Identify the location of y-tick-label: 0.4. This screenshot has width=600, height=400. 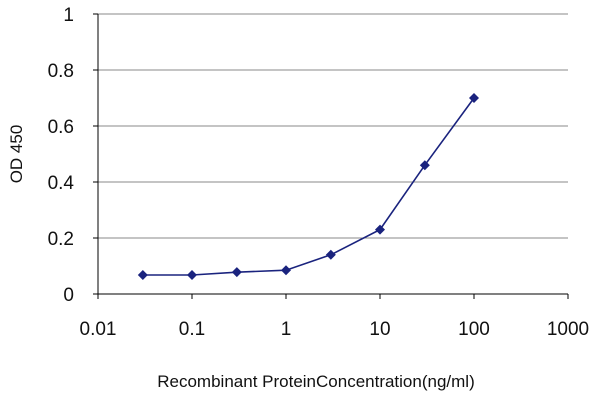
(61, 183).